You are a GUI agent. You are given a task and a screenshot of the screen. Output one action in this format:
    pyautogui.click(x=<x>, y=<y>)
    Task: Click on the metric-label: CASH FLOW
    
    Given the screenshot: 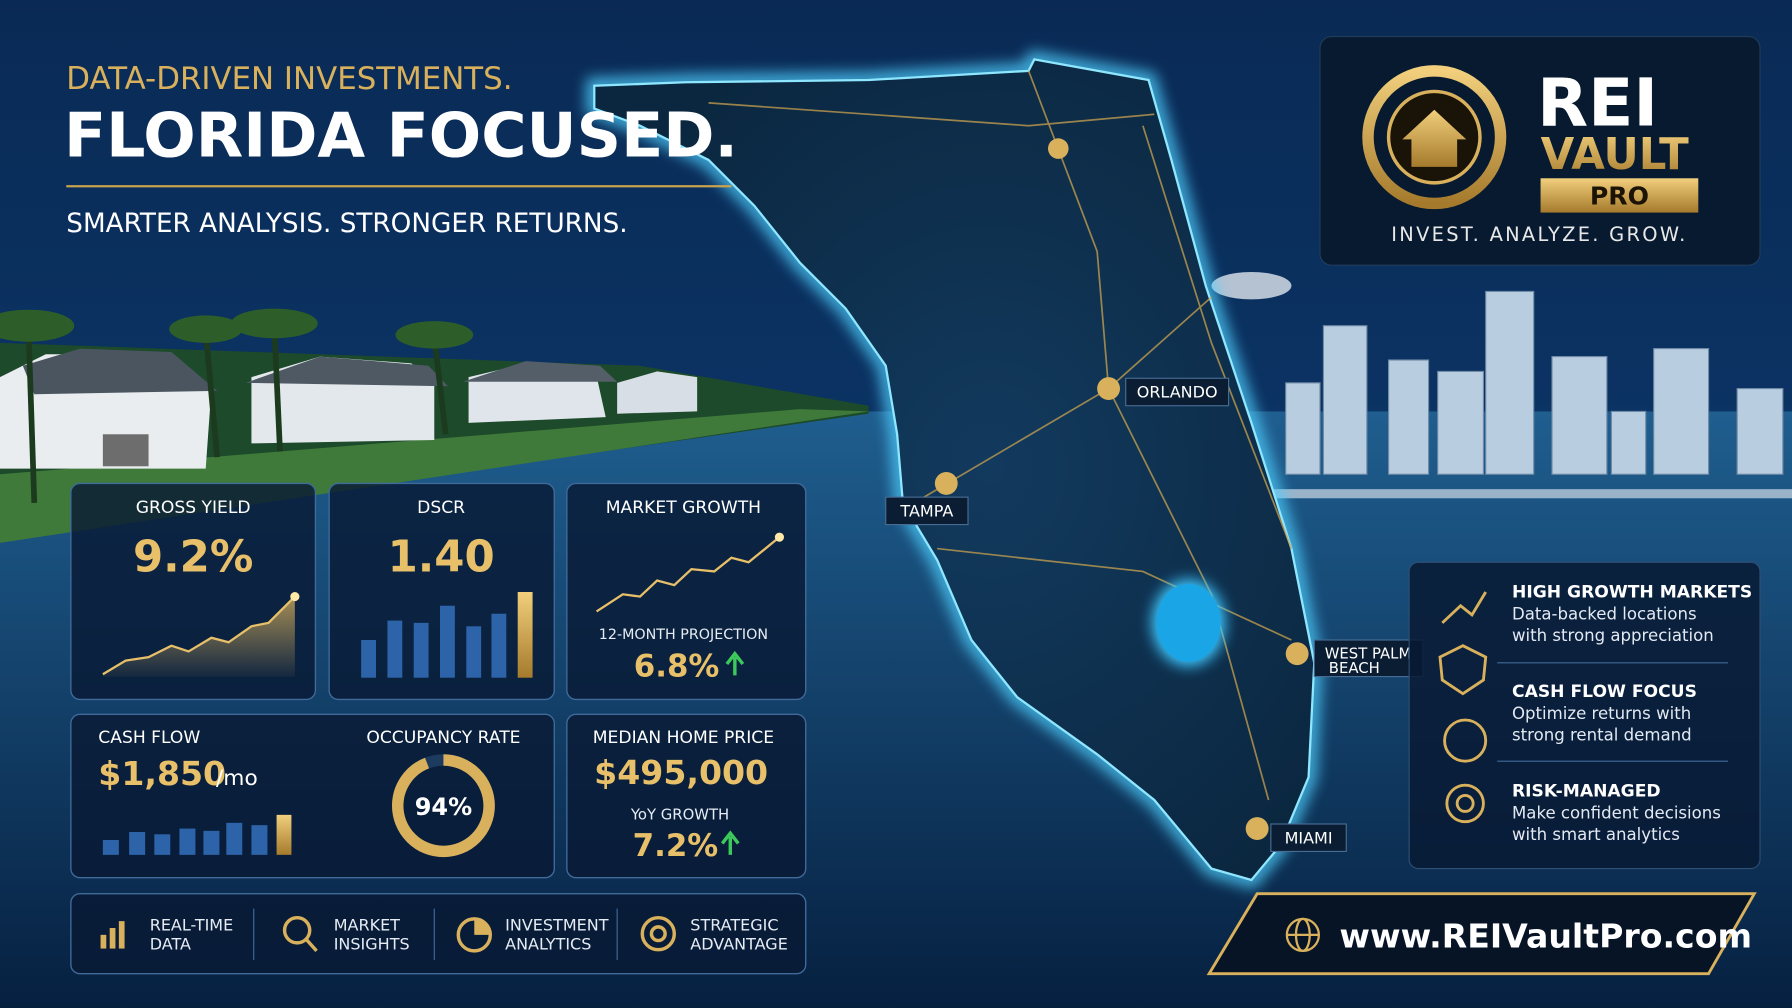 What is the action you would take?
    pyautogui.click(x=149, y=738)
    